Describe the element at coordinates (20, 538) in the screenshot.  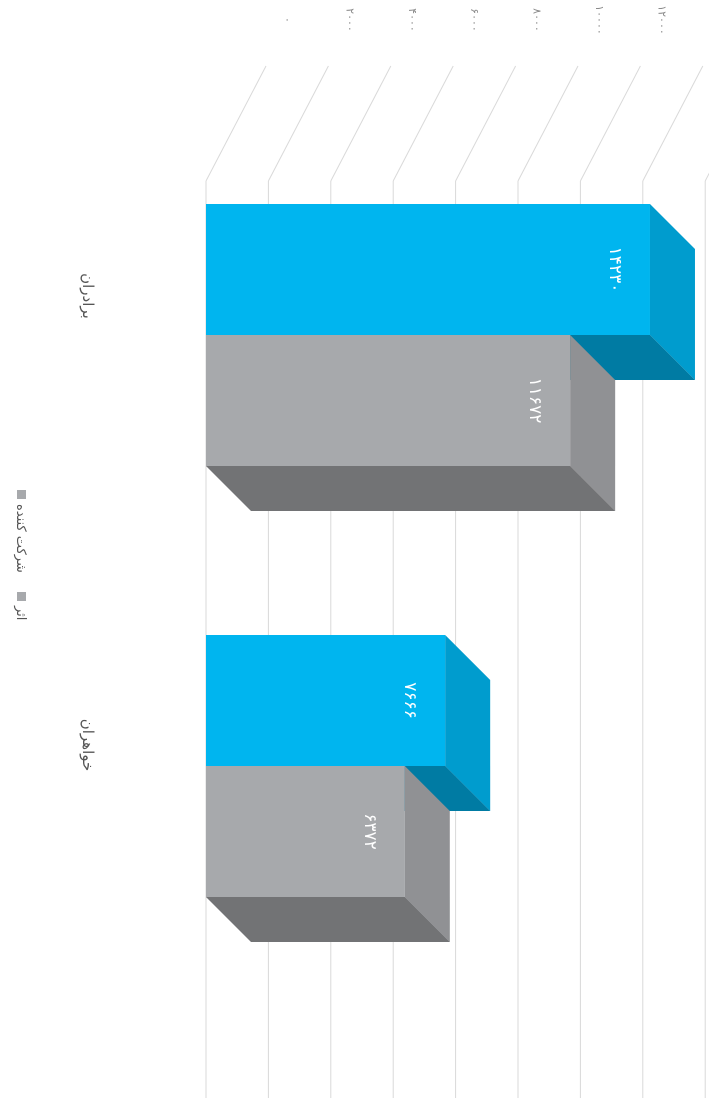
I see `legend-label: شرکت کننده` at that location.